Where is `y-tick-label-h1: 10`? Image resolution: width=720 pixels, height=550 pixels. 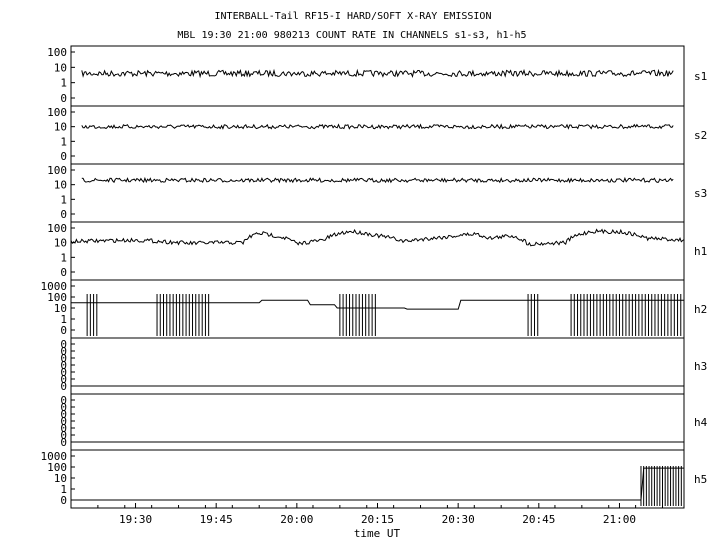 y-tick-label-h1: 10 is located at coordinates (60, 243).